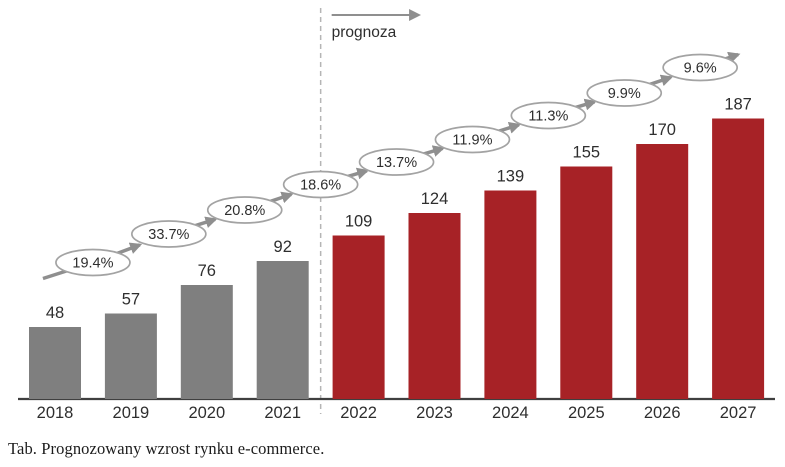 The width and height of the screenshot is (785, 467). What do you see at coordinates (662, 130) in the screenshot?
I see `bar-value-label: 170` at bounding box center [662, 130].